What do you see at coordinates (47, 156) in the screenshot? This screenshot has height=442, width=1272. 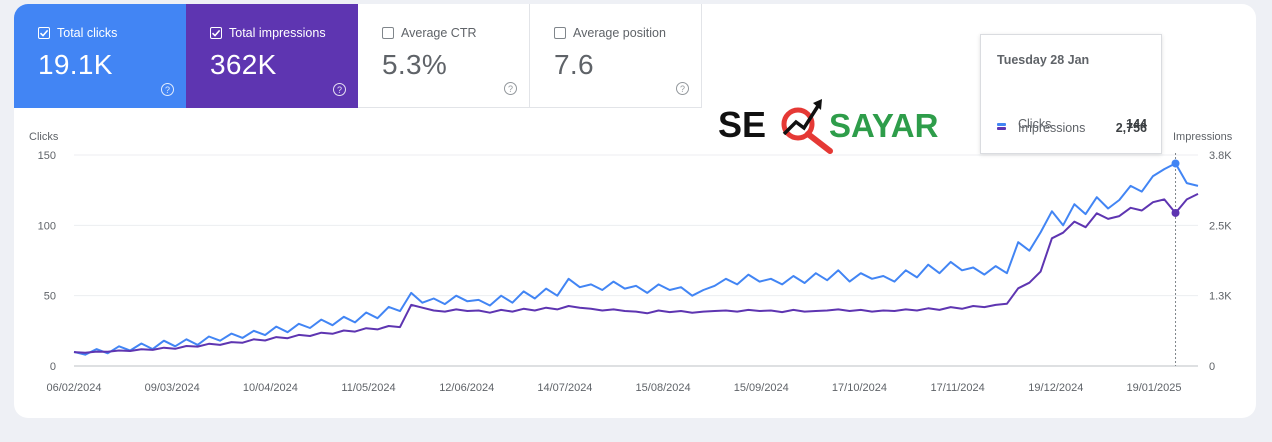 I see `y-left-tick-label: 150` at bounding box center [47, 156].